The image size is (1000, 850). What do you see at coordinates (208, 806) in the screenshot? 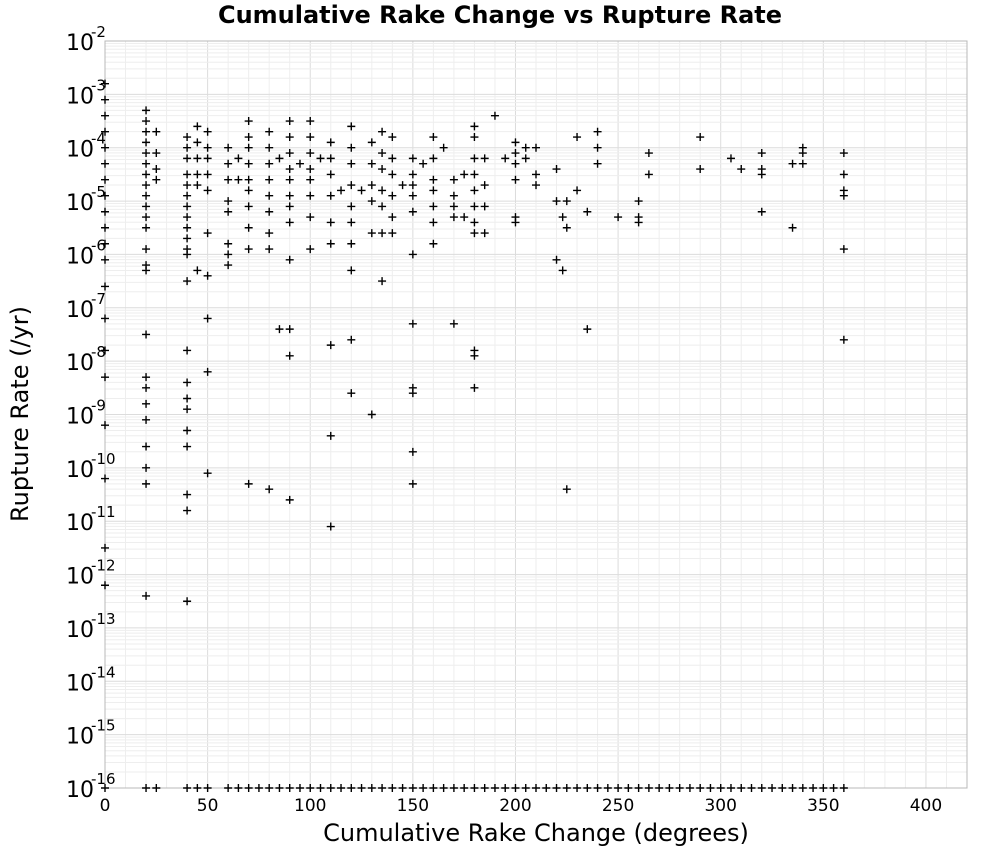
I see `x-tick-label: 50` at bounding box center [208, 806].